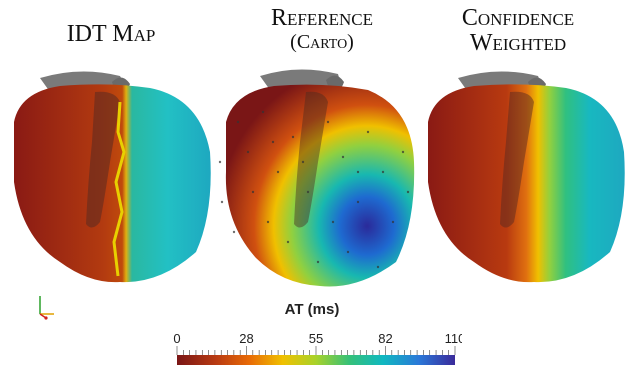 The height and width of the screenshot is (368, 626). I want to click on orientation-axes-icon, so click(46, 308).